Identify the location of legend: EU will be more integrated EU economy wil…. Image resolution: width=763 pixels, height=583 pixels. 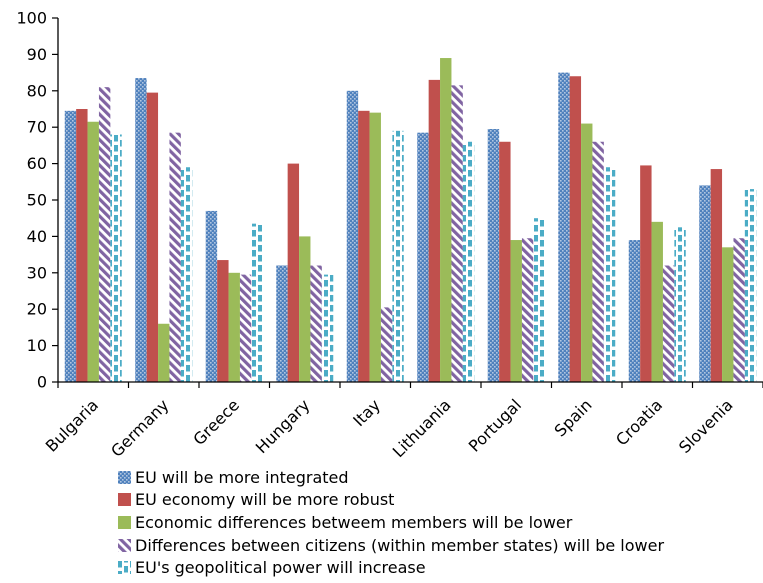
(391, 522).